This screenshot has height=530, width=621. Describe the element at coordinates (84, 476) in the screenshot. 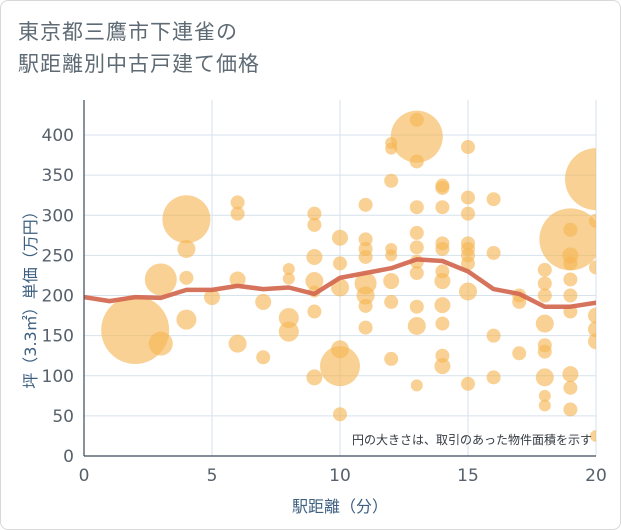

I see `x-tick-label: 0` at that location.